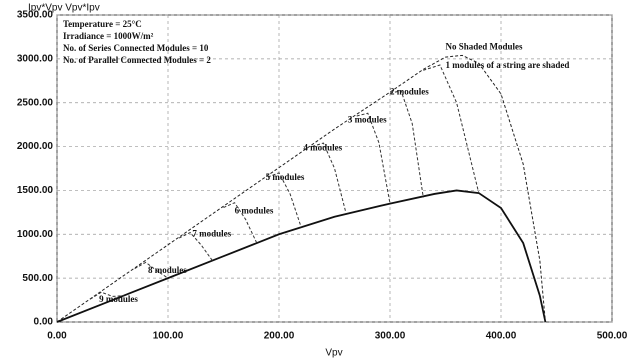 This screenshot has height=361, width=632. Describe the element at coordinates (35, 190) in the screenshot. I see `y-tick-label: 1500.00` at that location.